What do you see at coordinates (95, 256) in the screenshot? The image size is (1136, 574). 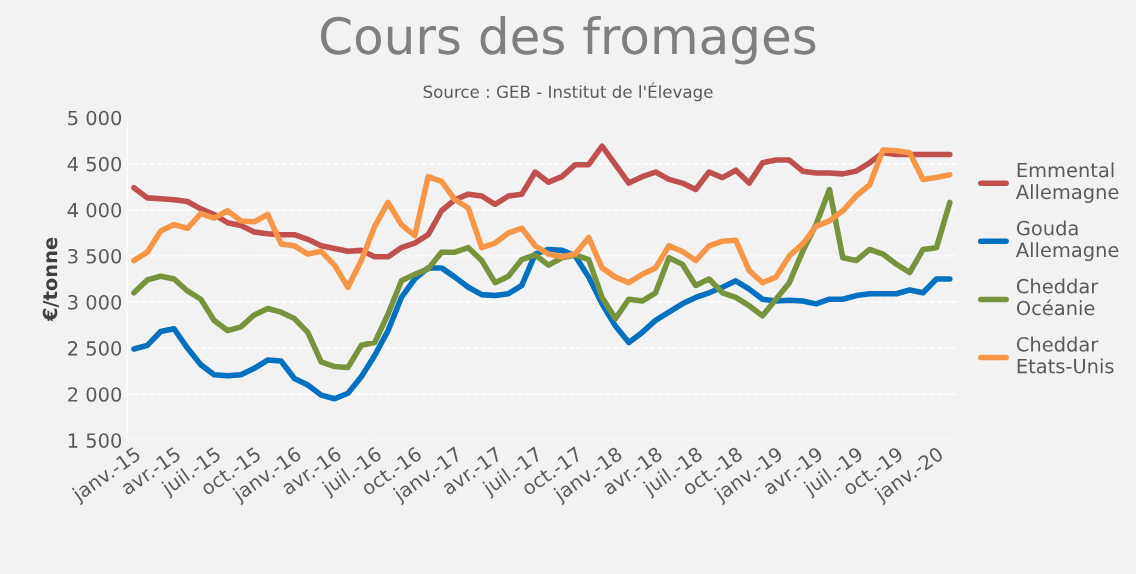 I see `y-tick-label: 3 500` at bounding box center [95, 256].